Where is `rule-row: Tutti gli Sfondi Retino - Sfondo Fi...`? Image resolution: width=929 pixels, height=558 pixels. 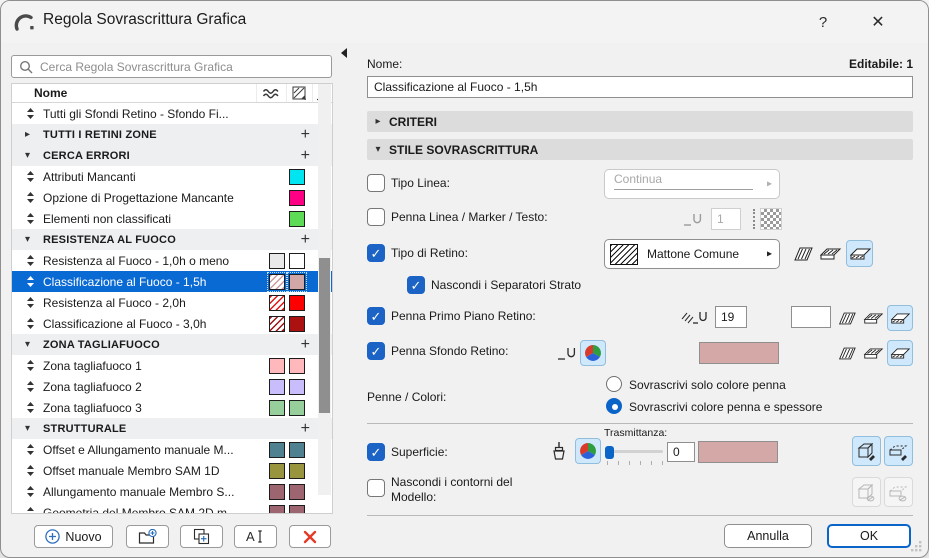
rule-row: Tutti gli Sfondi Retino - Sfondo Fi... is located at coordinates (172, 113).